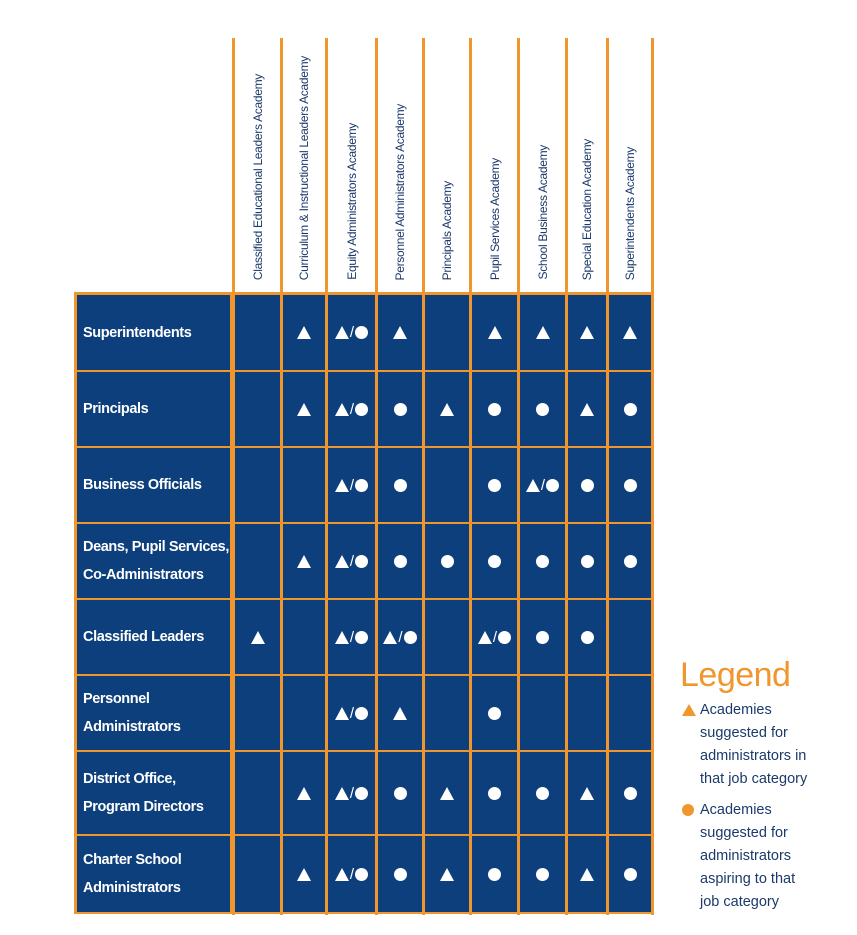 The height and width of the screenshot is (935, 857). What do you see at coordinates (351, 201) in the screenshot?
I see `column-header-label: Equity Administrators Academy` at bounding box center [351, 201].